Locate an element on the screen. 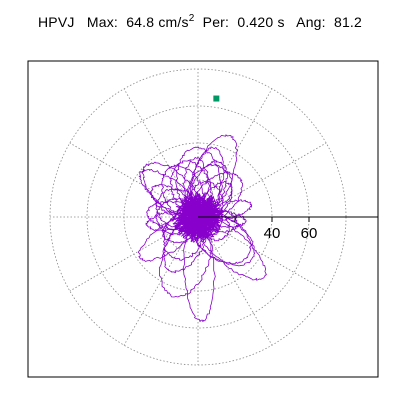  radial-tick-label-40: 40 is located at coordinates (272, 233).